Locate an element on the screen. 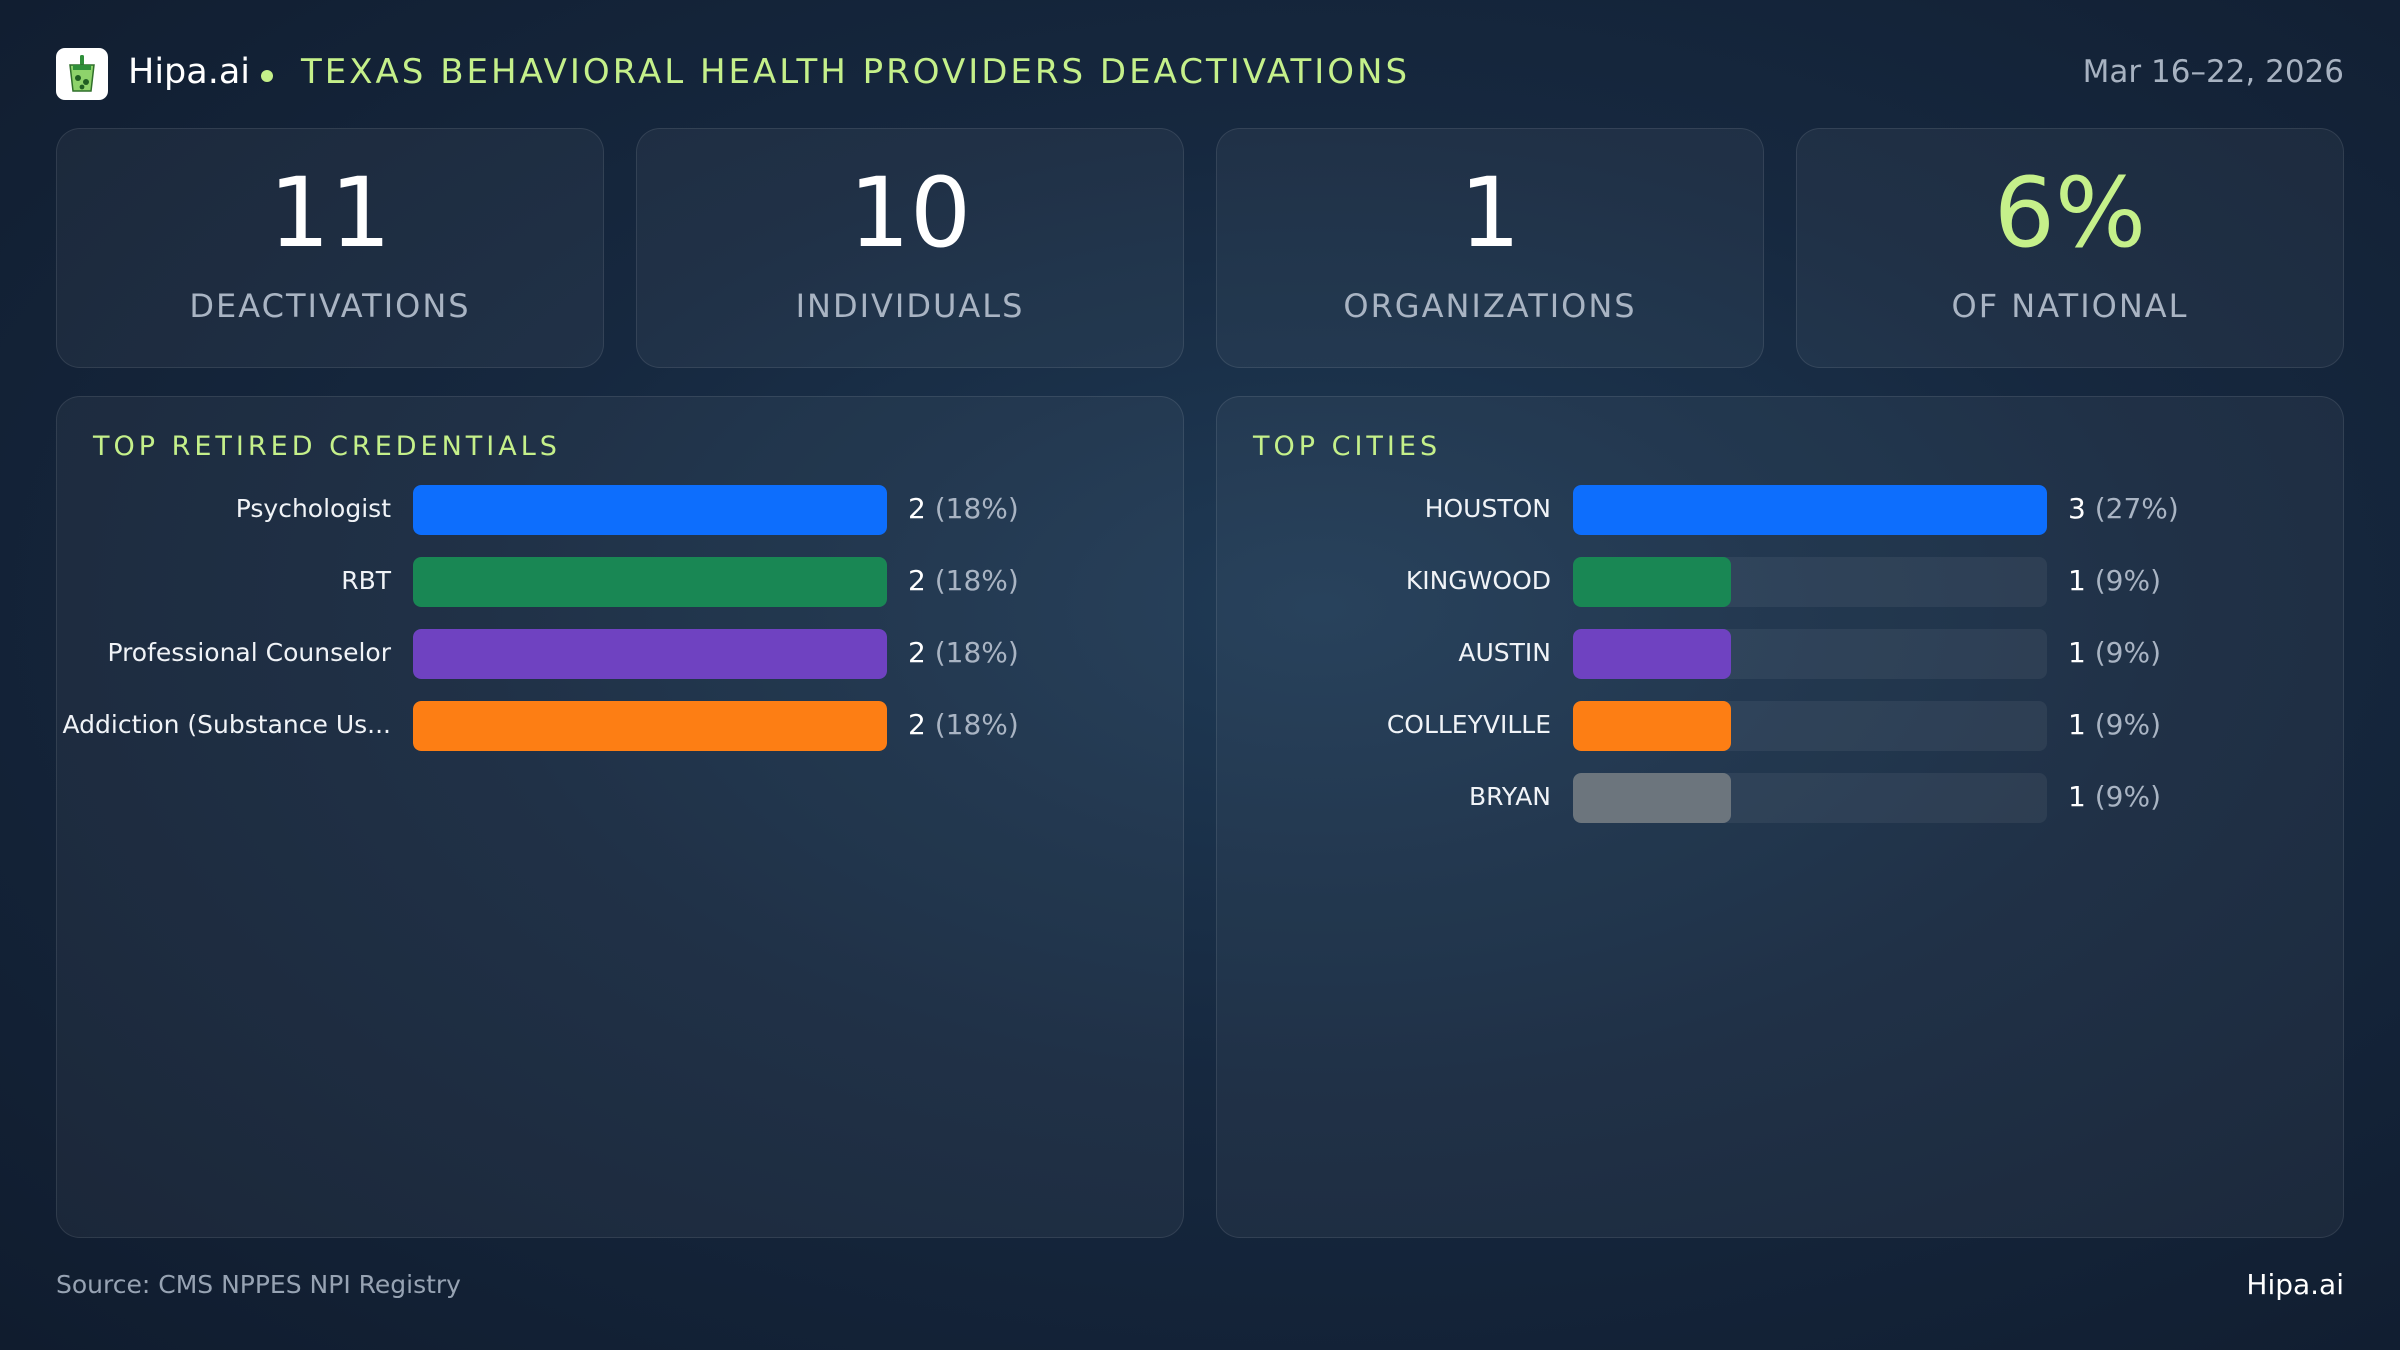 This screenshot has width=2400, height=1350. bar-row: BRYAN 1 (9%) is located at coordinates (1780, 798).